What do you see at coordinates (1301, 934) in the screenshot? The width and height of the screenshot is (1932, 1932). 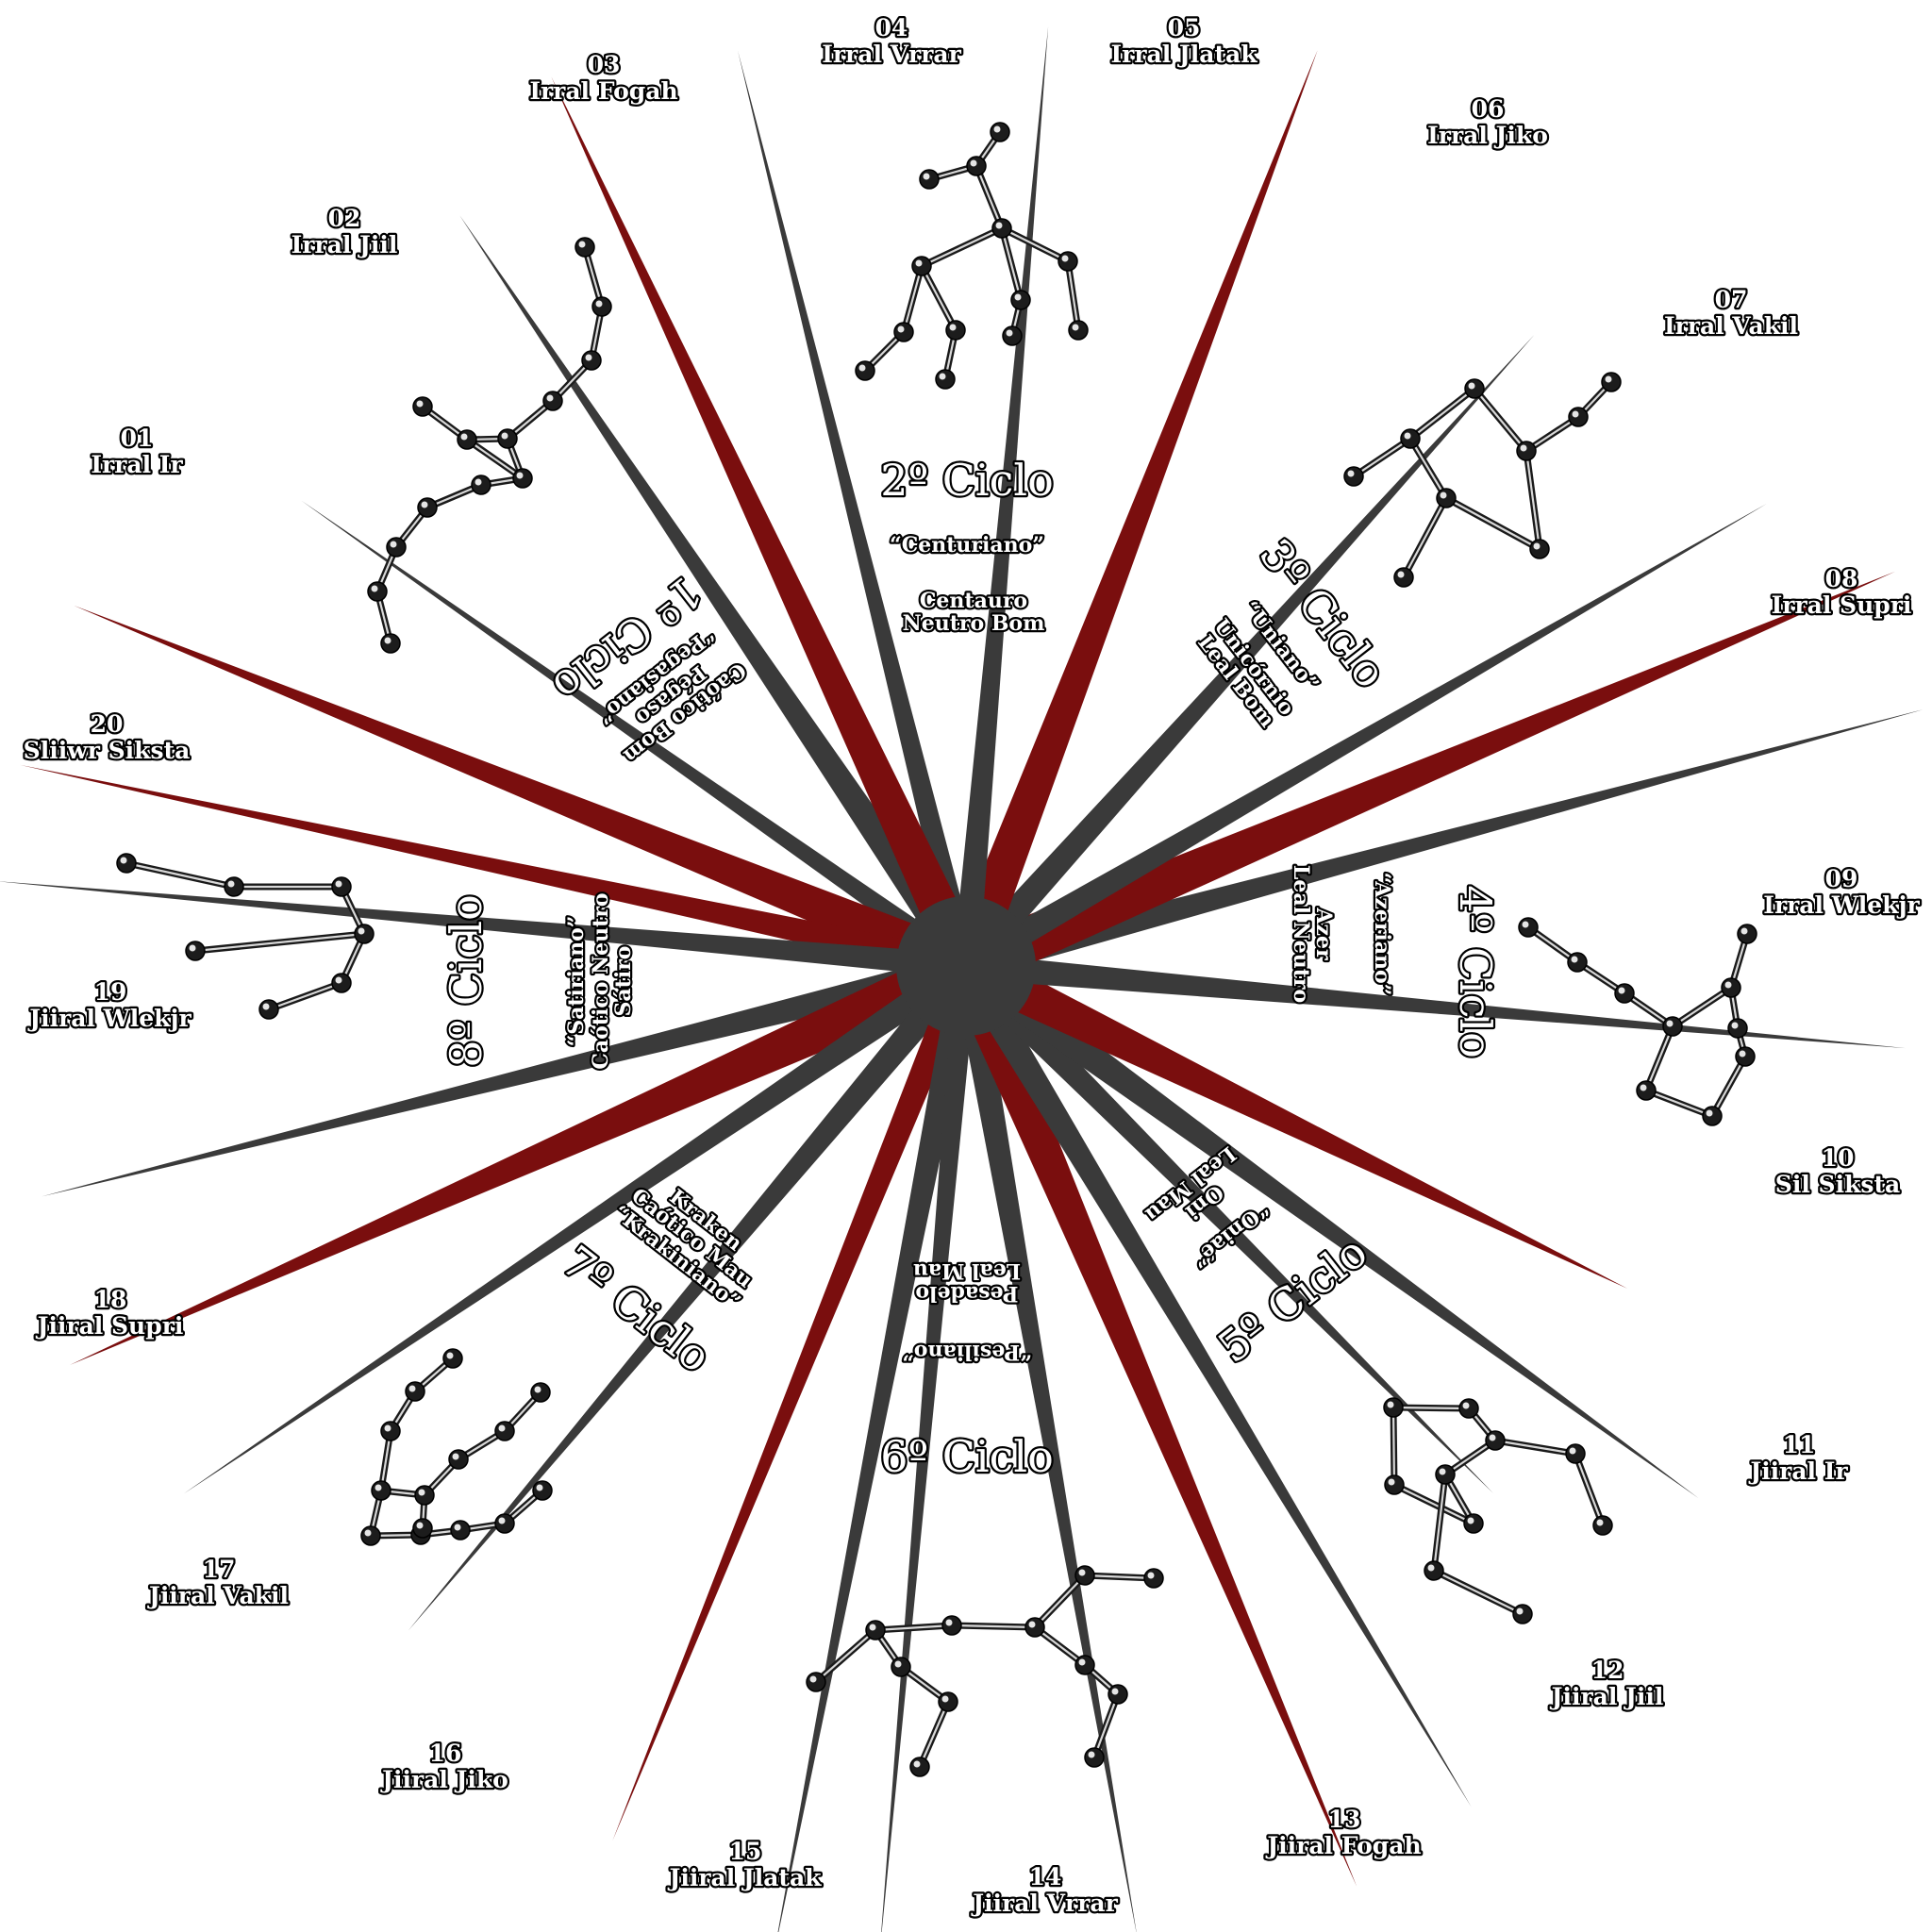 I see `cycle-alignment: Leal Neutro` at bounding box center [1301, 934].